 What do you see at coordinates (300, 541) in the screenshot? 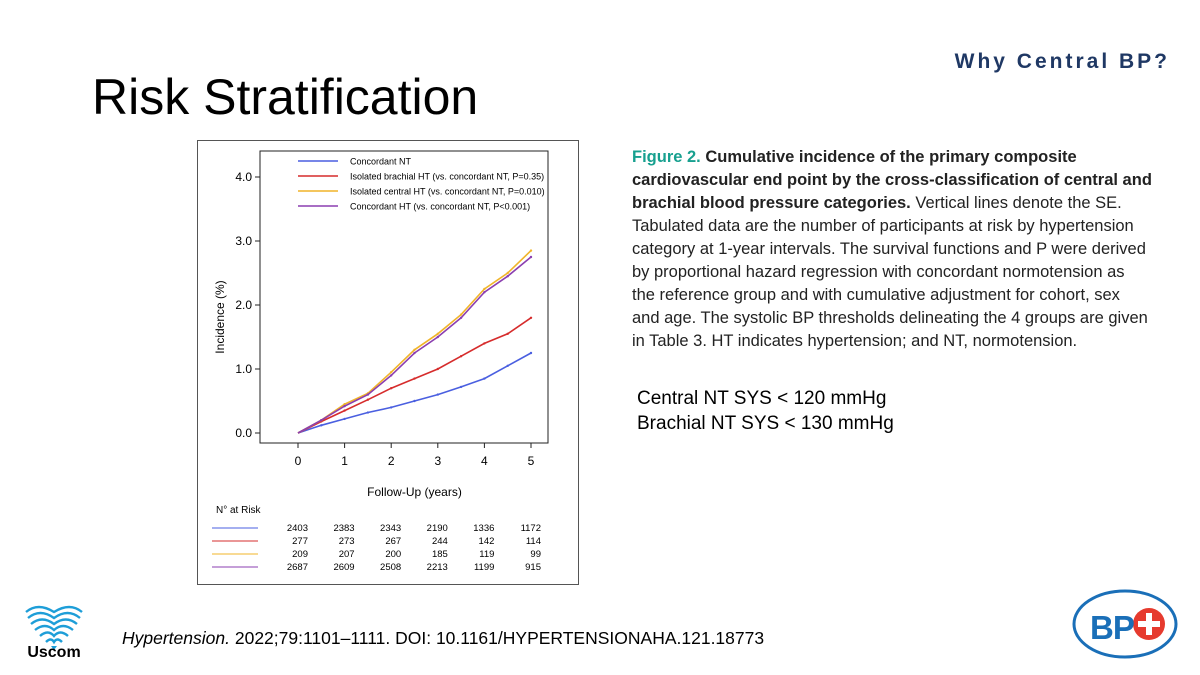
I see `at-risk-count: 277` at bounding box center [300, 541].